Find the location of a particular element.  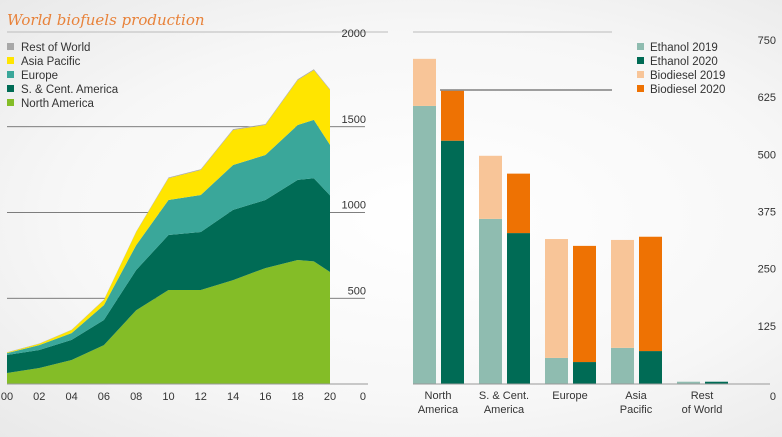

category-label: of World is located at coordinates (702, 410).